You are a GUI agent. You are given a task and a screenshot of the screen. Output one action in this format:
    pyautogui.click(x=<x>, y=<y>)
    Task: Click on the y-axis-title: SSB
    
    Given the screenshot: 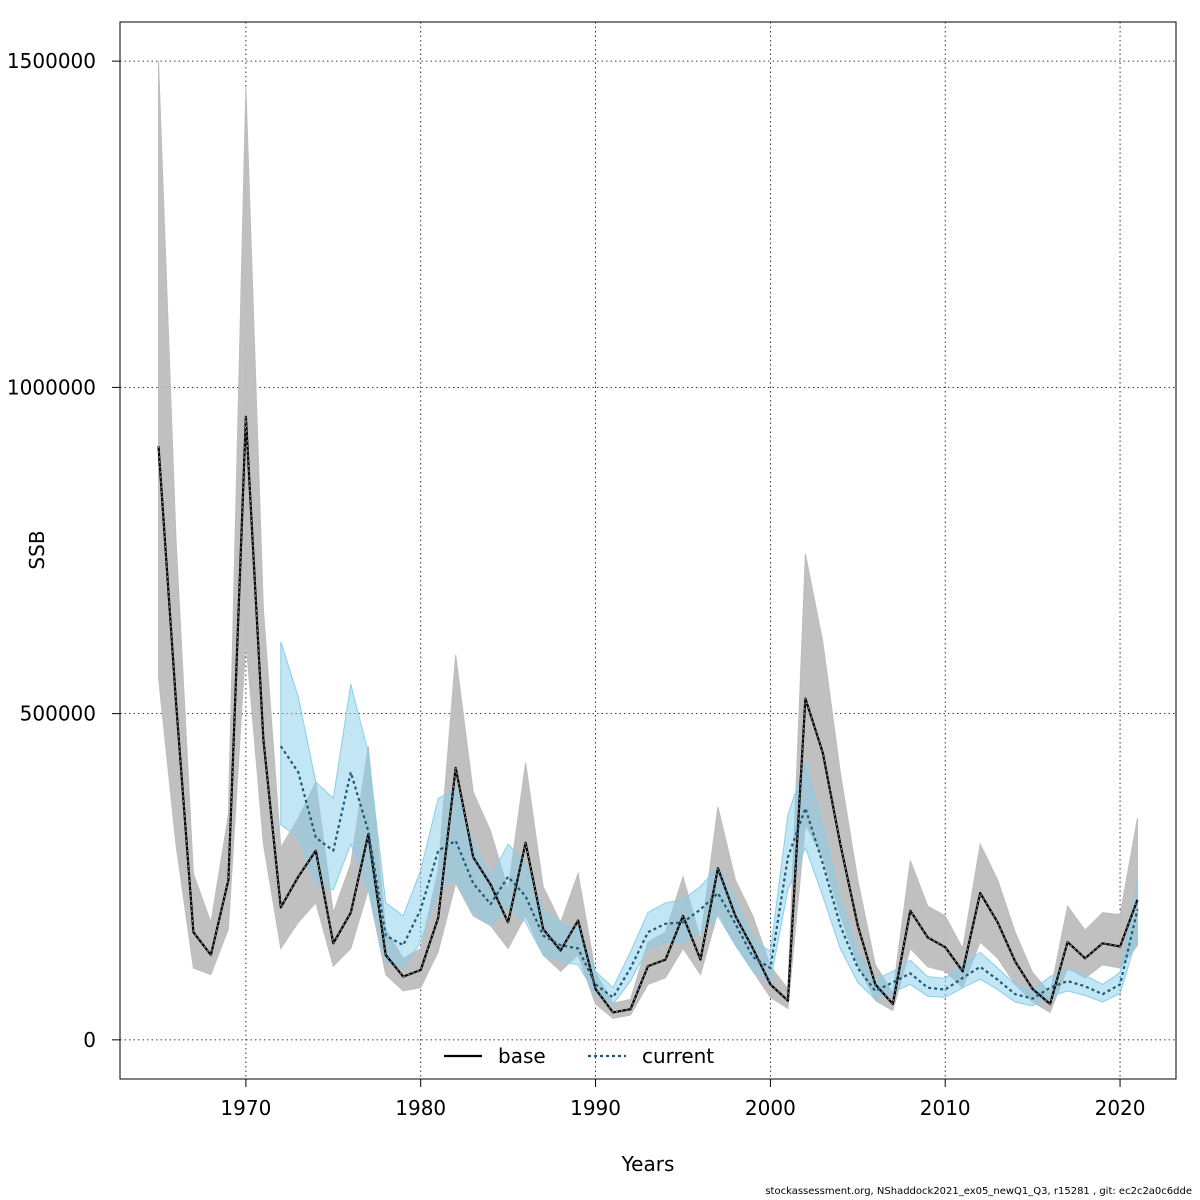 What is the action you would take?
    pyautogui.click(x=37, y=549)
    